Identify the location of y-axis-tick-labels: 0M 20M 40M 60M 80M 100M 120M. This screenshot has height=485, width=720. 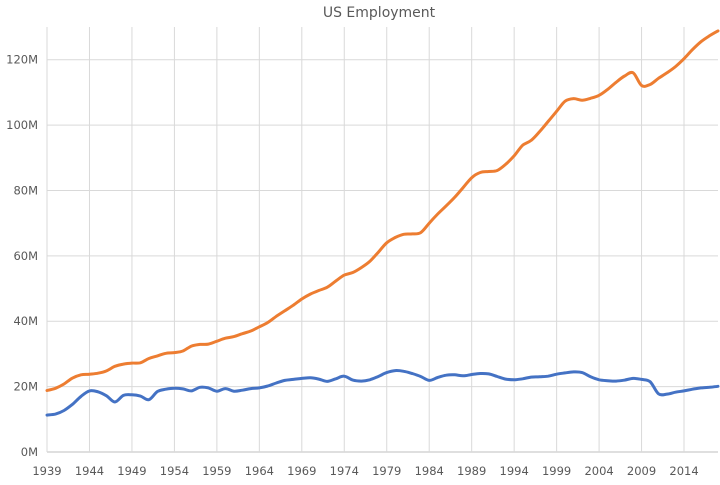
(22, 256).